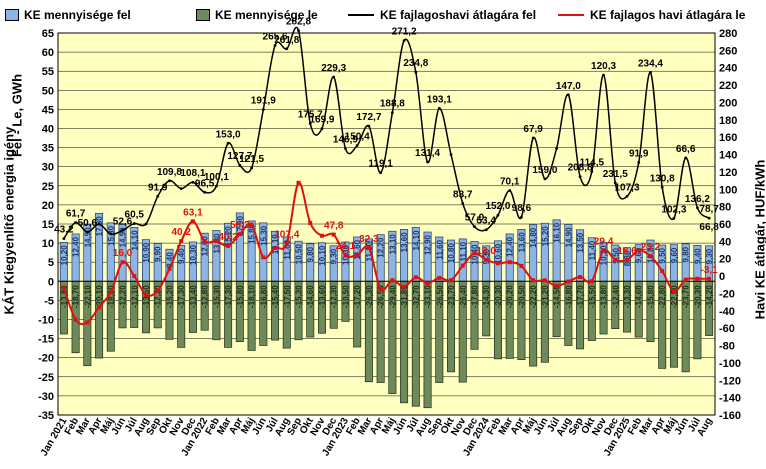  What do you see at coordinates (9, 220) in the screenshot?
I see `y-axis-left-title: KÁT Kiegyenlítő energia igény` at bounding box center [9, 220].